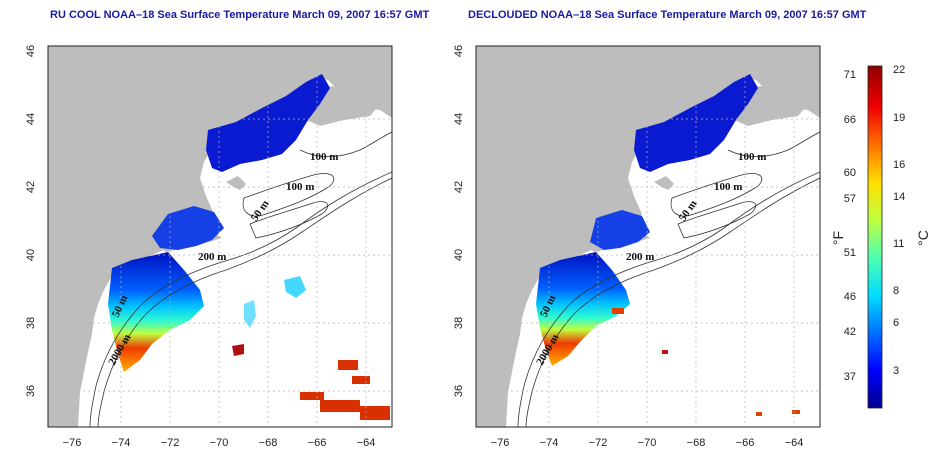  I want to click on left-map-lat-ticks: 46 44 42 40 38 36, so click(31, 221).